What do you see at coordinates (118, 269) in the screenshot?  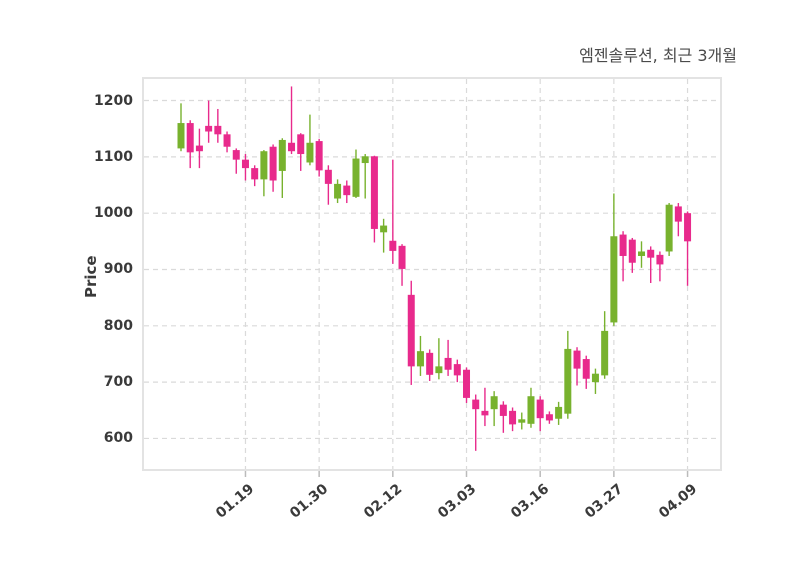 I see `y-tick-label: 900` at bounding box center [118, 269].